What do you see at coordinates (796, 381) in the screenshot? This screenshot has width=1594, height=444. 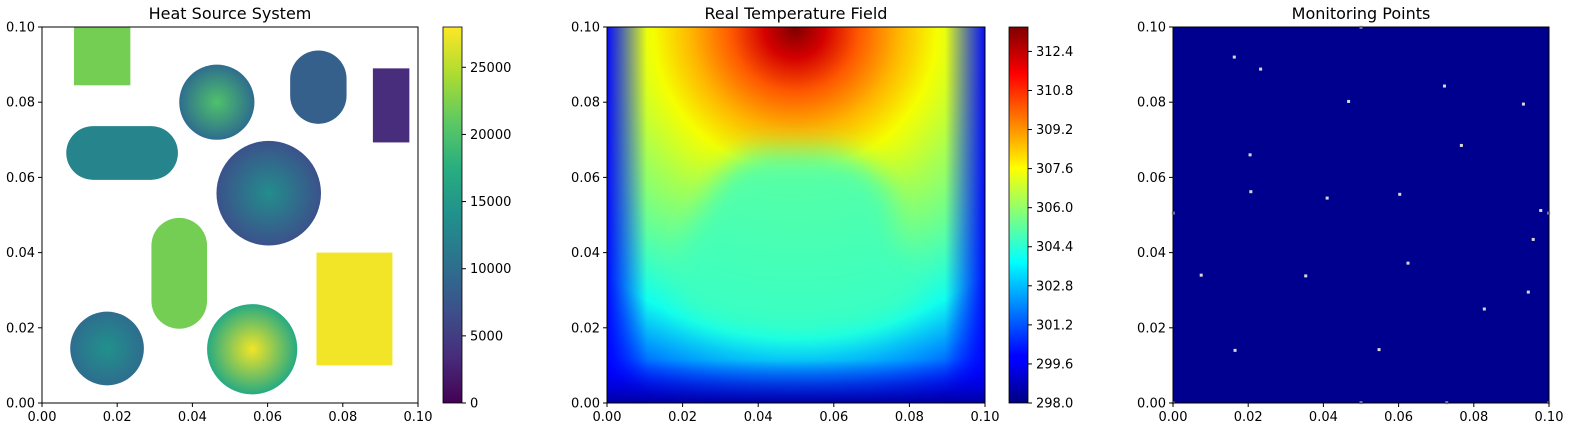 I see `field-edge-bottom` at bounding box center [796, 381].